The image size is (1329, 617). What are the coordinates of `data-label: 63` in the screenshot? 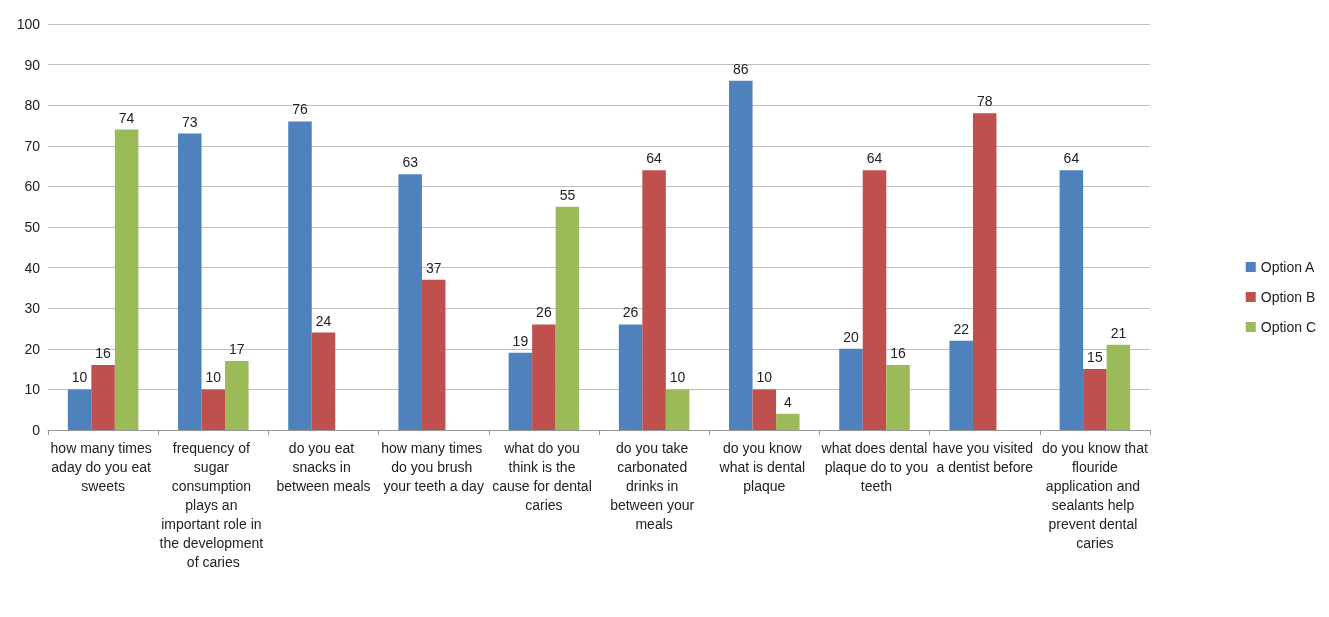 It's located at (410, 162).